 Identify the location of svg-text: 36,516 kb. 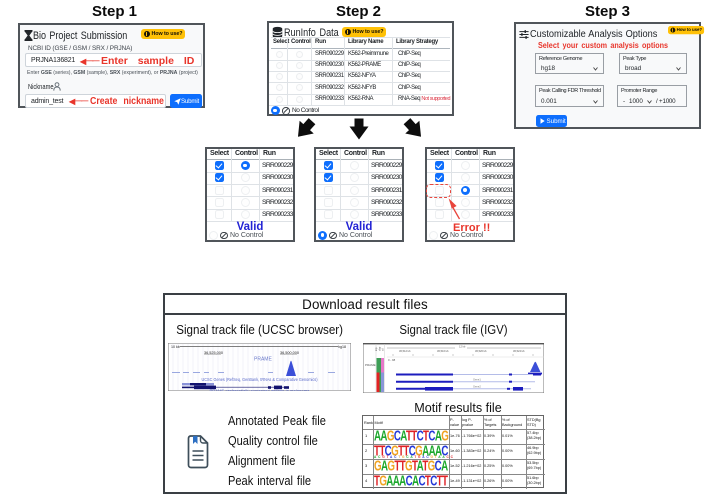
(443, 351).